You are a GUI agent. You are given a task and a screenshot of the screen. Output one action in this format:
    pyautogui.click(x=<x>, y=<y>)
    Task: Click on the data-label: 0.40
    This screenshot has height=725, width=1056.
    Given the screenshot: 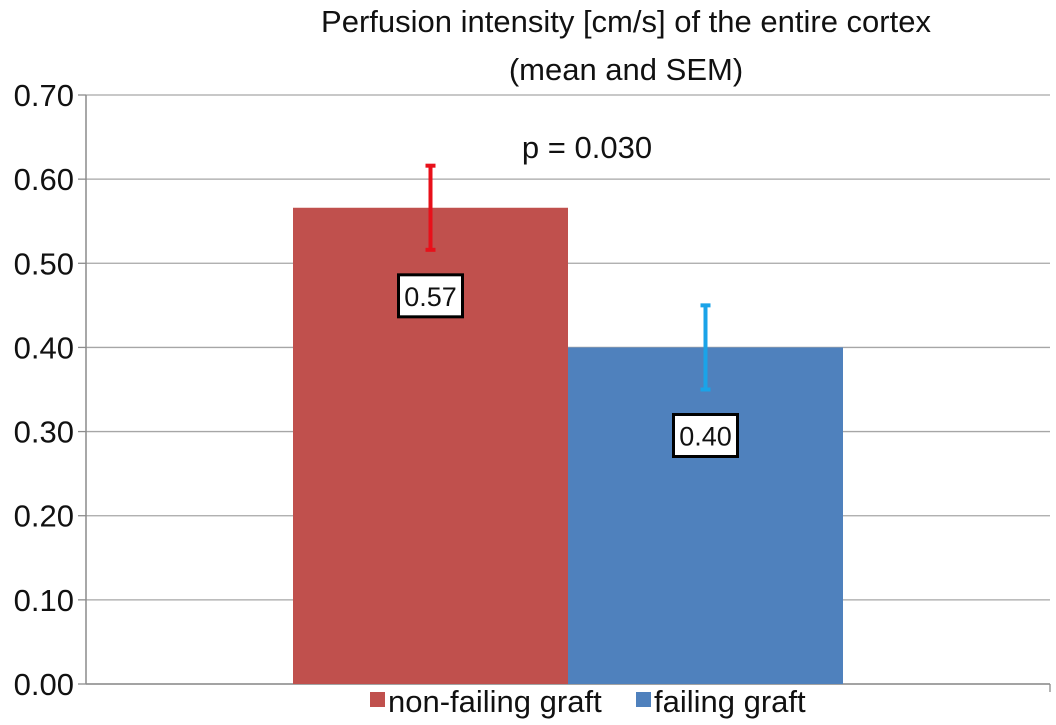 What is the action you would take?
    pyautogui.click(x=705, y=435)
    